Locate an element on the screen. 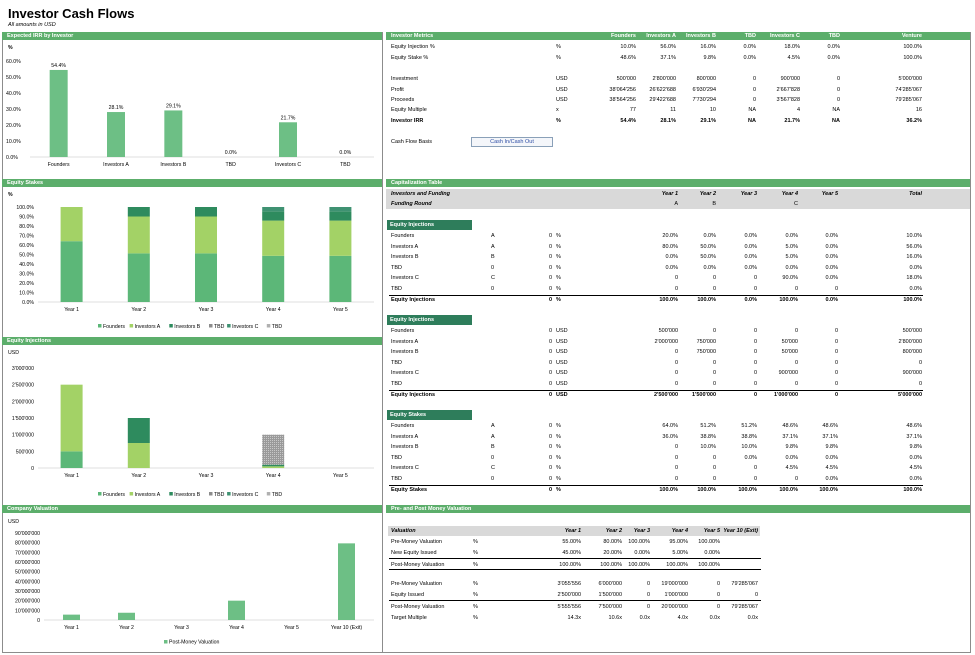 This screenshot has width=975, height=655. prepost-cell: 100.00% is located at coordinates (639, 542).